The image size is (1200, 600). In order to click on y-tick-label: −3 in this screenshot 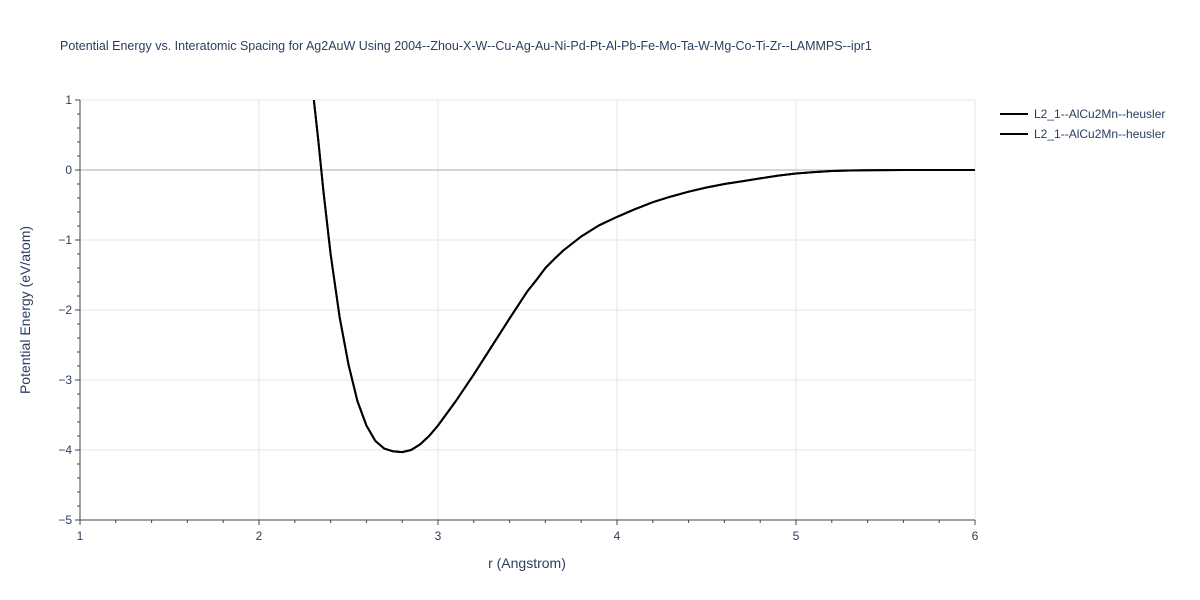, I will do `click(65, 380)`.